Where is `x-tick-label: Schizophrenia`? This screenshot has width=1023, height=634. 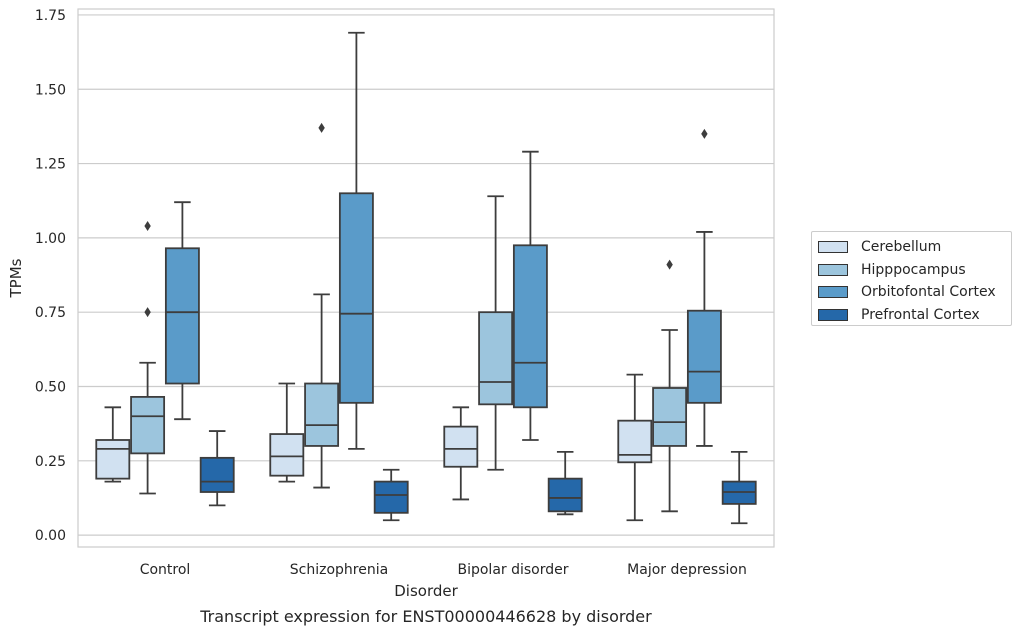 x-tick-label: Schizophrenia is located at coordinates (339, 570).